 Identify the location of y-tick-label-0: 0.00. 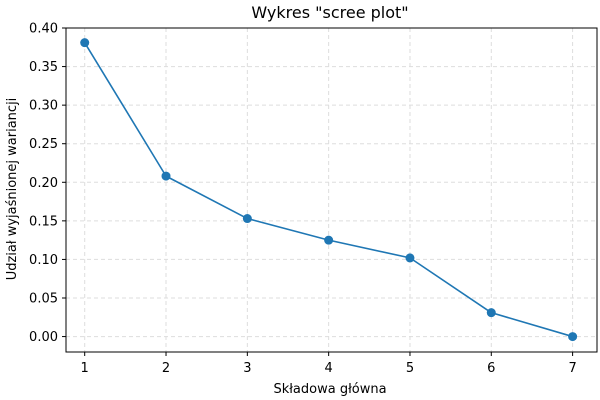
(43, 337).